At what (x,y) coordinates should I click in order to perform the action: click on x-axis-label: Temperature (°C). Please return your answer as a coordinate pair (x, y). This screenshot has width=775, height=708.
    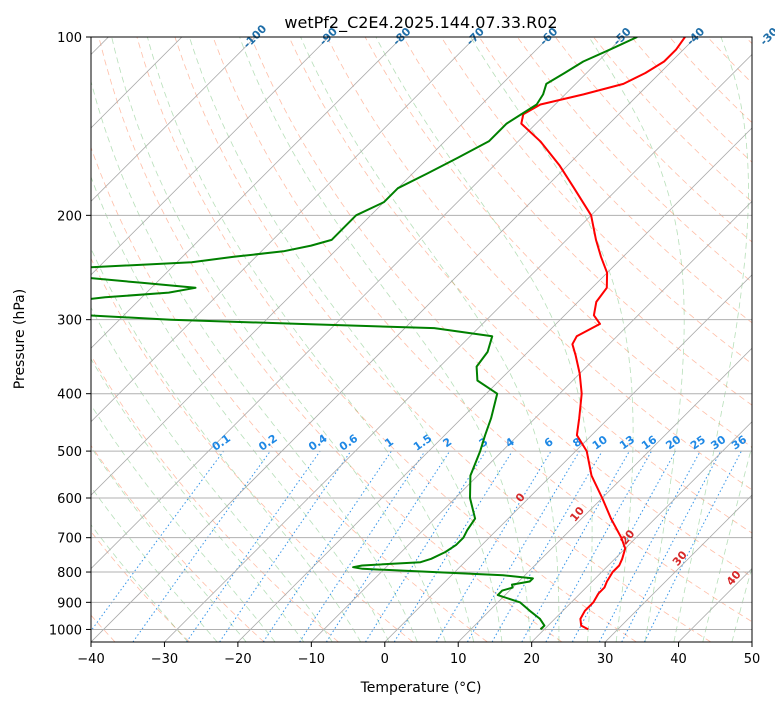
    Looking at the image, I should click on (421, 688).